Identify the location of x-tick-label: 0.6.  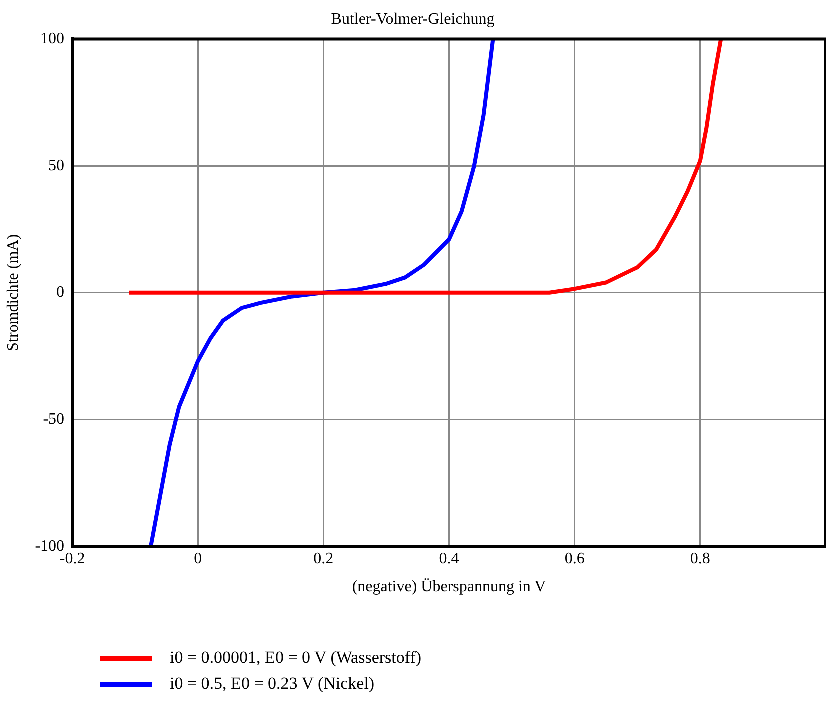
(574, 559).